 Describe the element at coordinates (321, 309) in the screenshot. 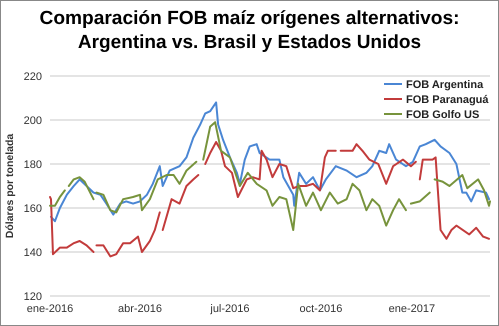

I see `x-tick-label: oct-2016` at that location.